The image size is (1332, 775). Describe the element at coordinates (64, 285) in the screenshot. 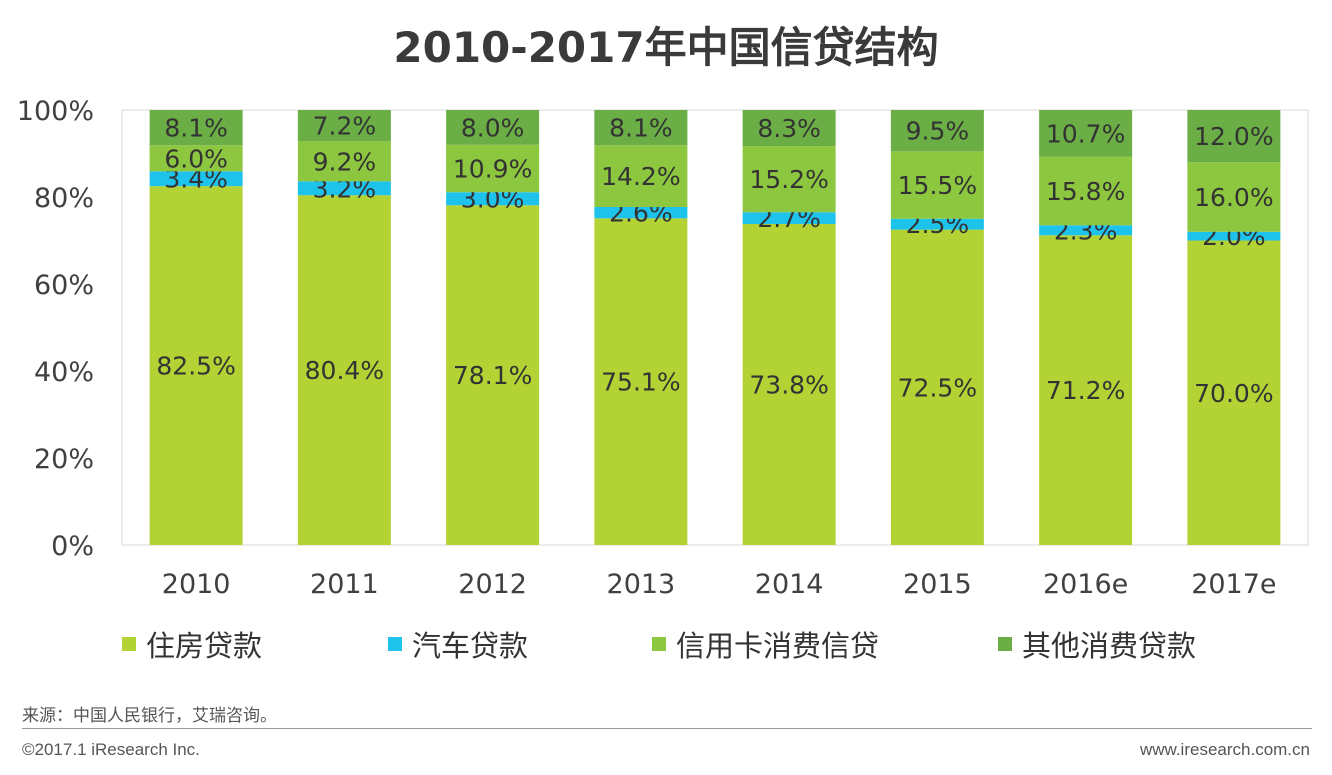

I see `y-tick-label: 60%` at that location.